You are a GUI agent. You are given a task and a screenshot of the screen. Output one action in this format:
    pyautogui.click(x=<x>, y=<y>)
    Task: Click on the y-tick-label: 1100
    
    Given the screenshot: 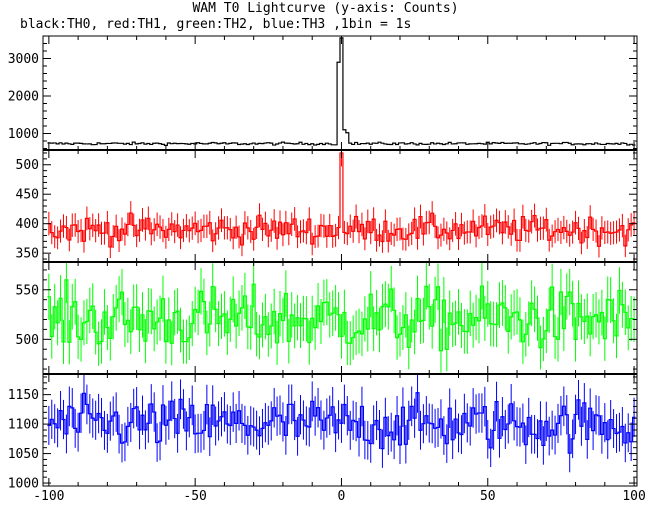 What is the action you would take?
    pyautogui.click(x=23, y=425)
    